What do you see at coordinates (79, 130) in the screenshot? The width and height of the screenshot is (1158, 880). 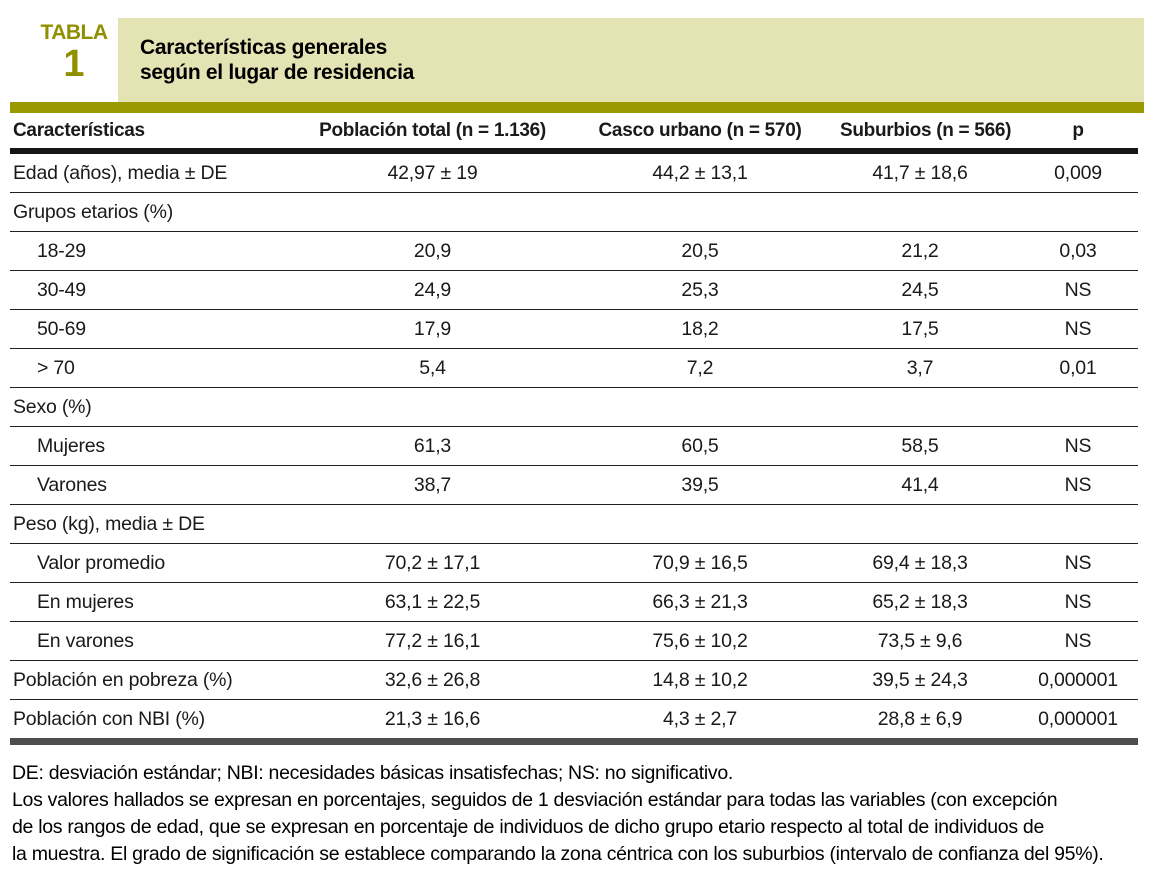 I see `column-header-caracteristicas: Características` at bounding box center [79, 130].